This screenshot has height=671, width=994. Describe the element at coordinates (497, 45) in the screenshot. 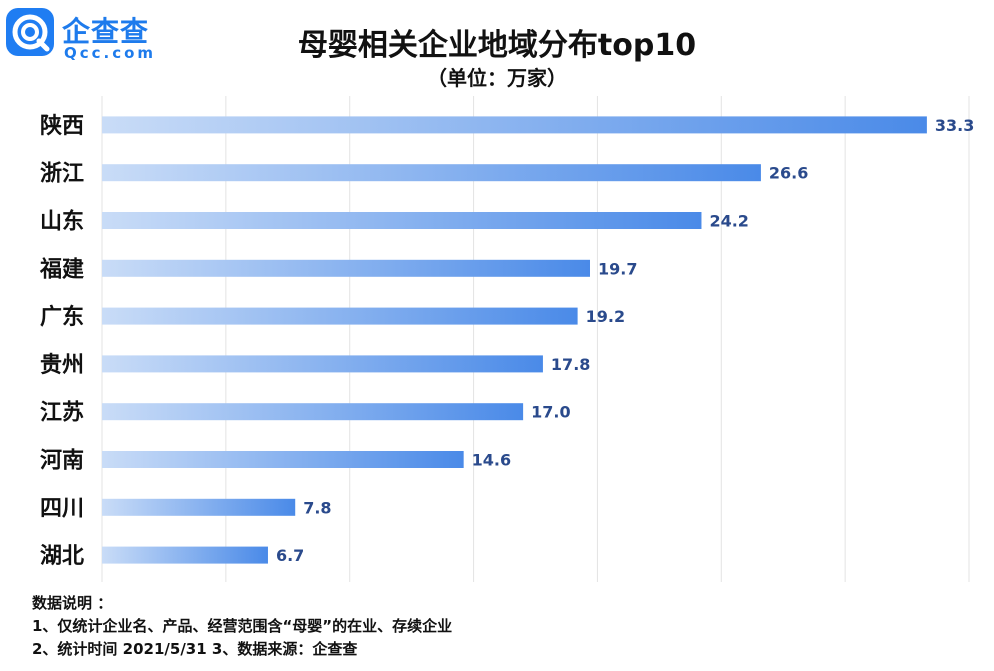

I see `chart-title: 母婴相关企业地域分布top10` at that location.